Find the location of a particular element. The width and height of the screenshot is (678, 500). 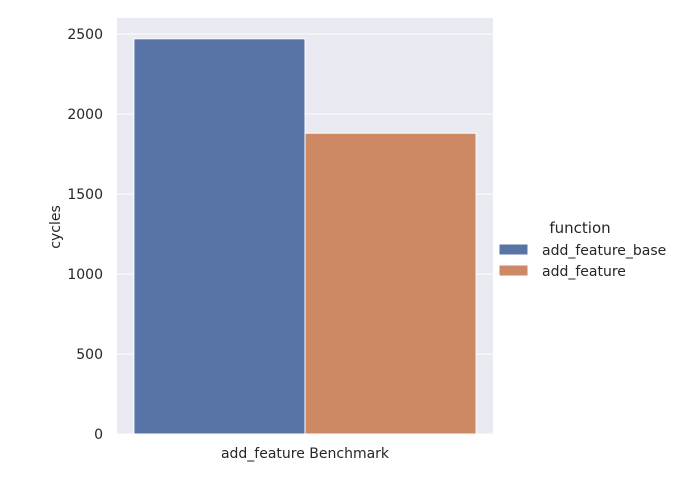

y-tick-label-1000: 1000 is located at coordinates (85, 275).